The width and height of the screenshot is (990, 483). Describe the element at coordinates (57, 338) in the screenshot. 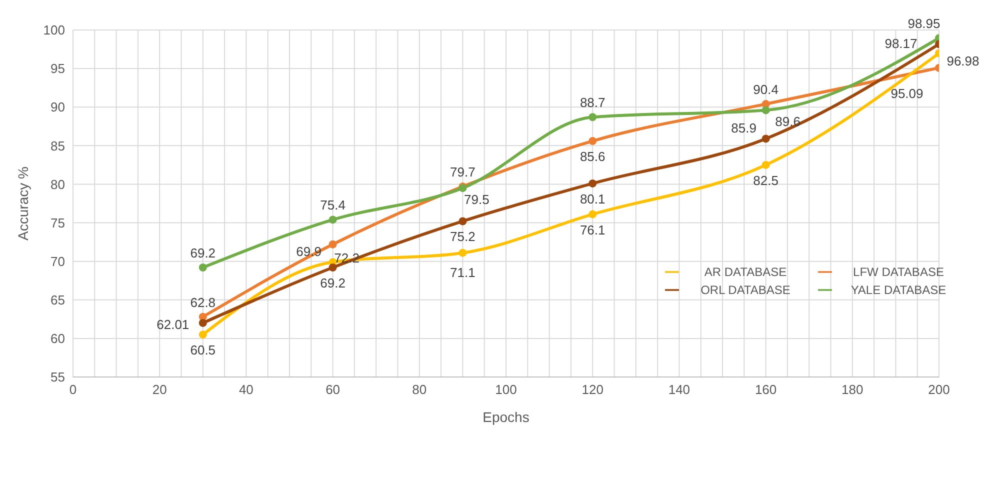

I see `y-tick-label: 60` at that location.